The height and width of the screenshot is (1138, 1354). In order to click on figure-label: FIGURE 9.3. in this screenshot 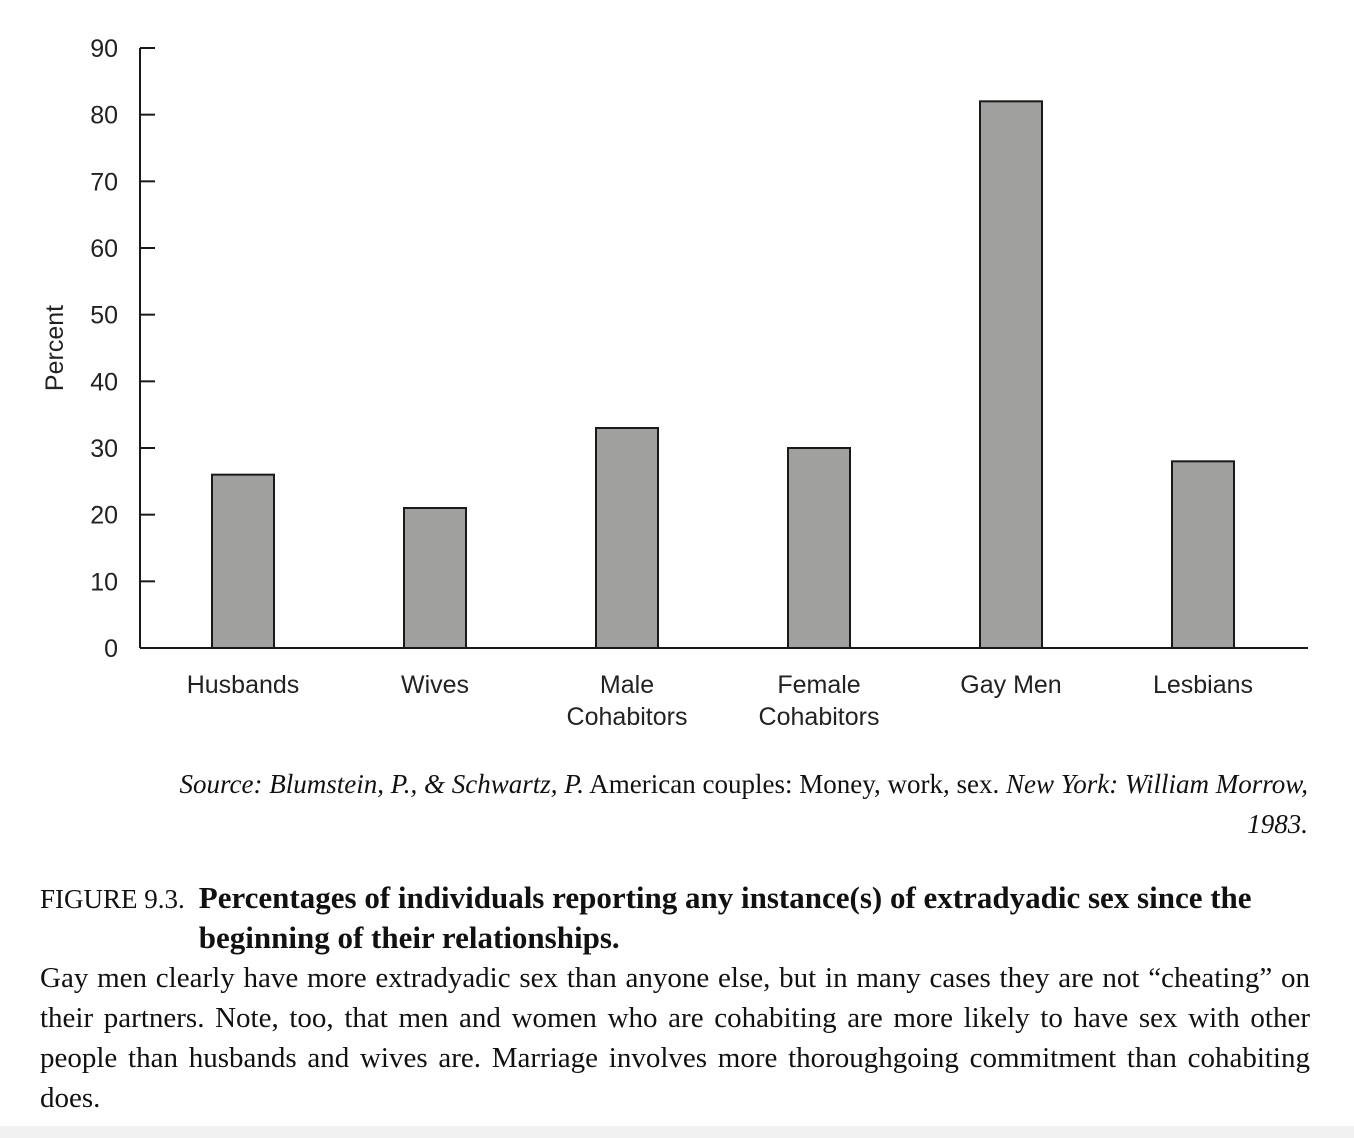, I will do `click(112, 899)`.